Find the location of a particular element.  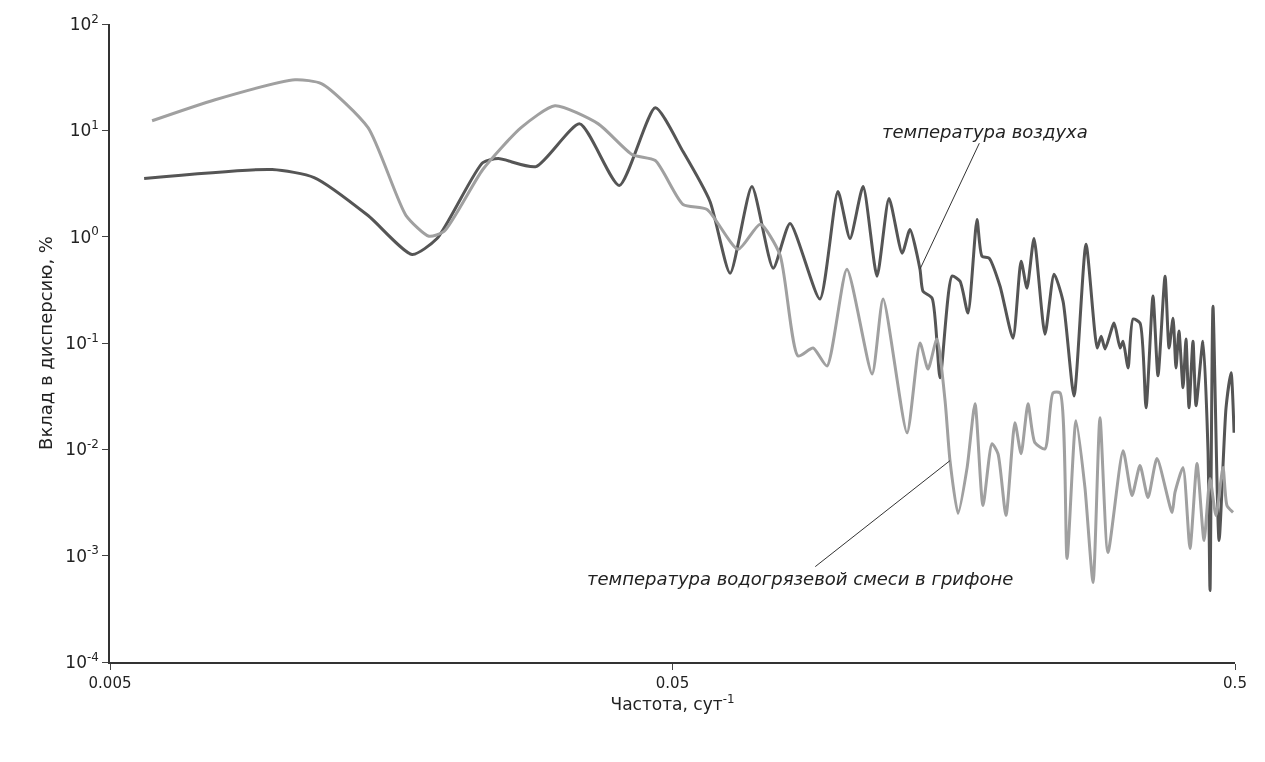

y-tick-label: 10$^{2}$ is located at coordinates (84, 22).